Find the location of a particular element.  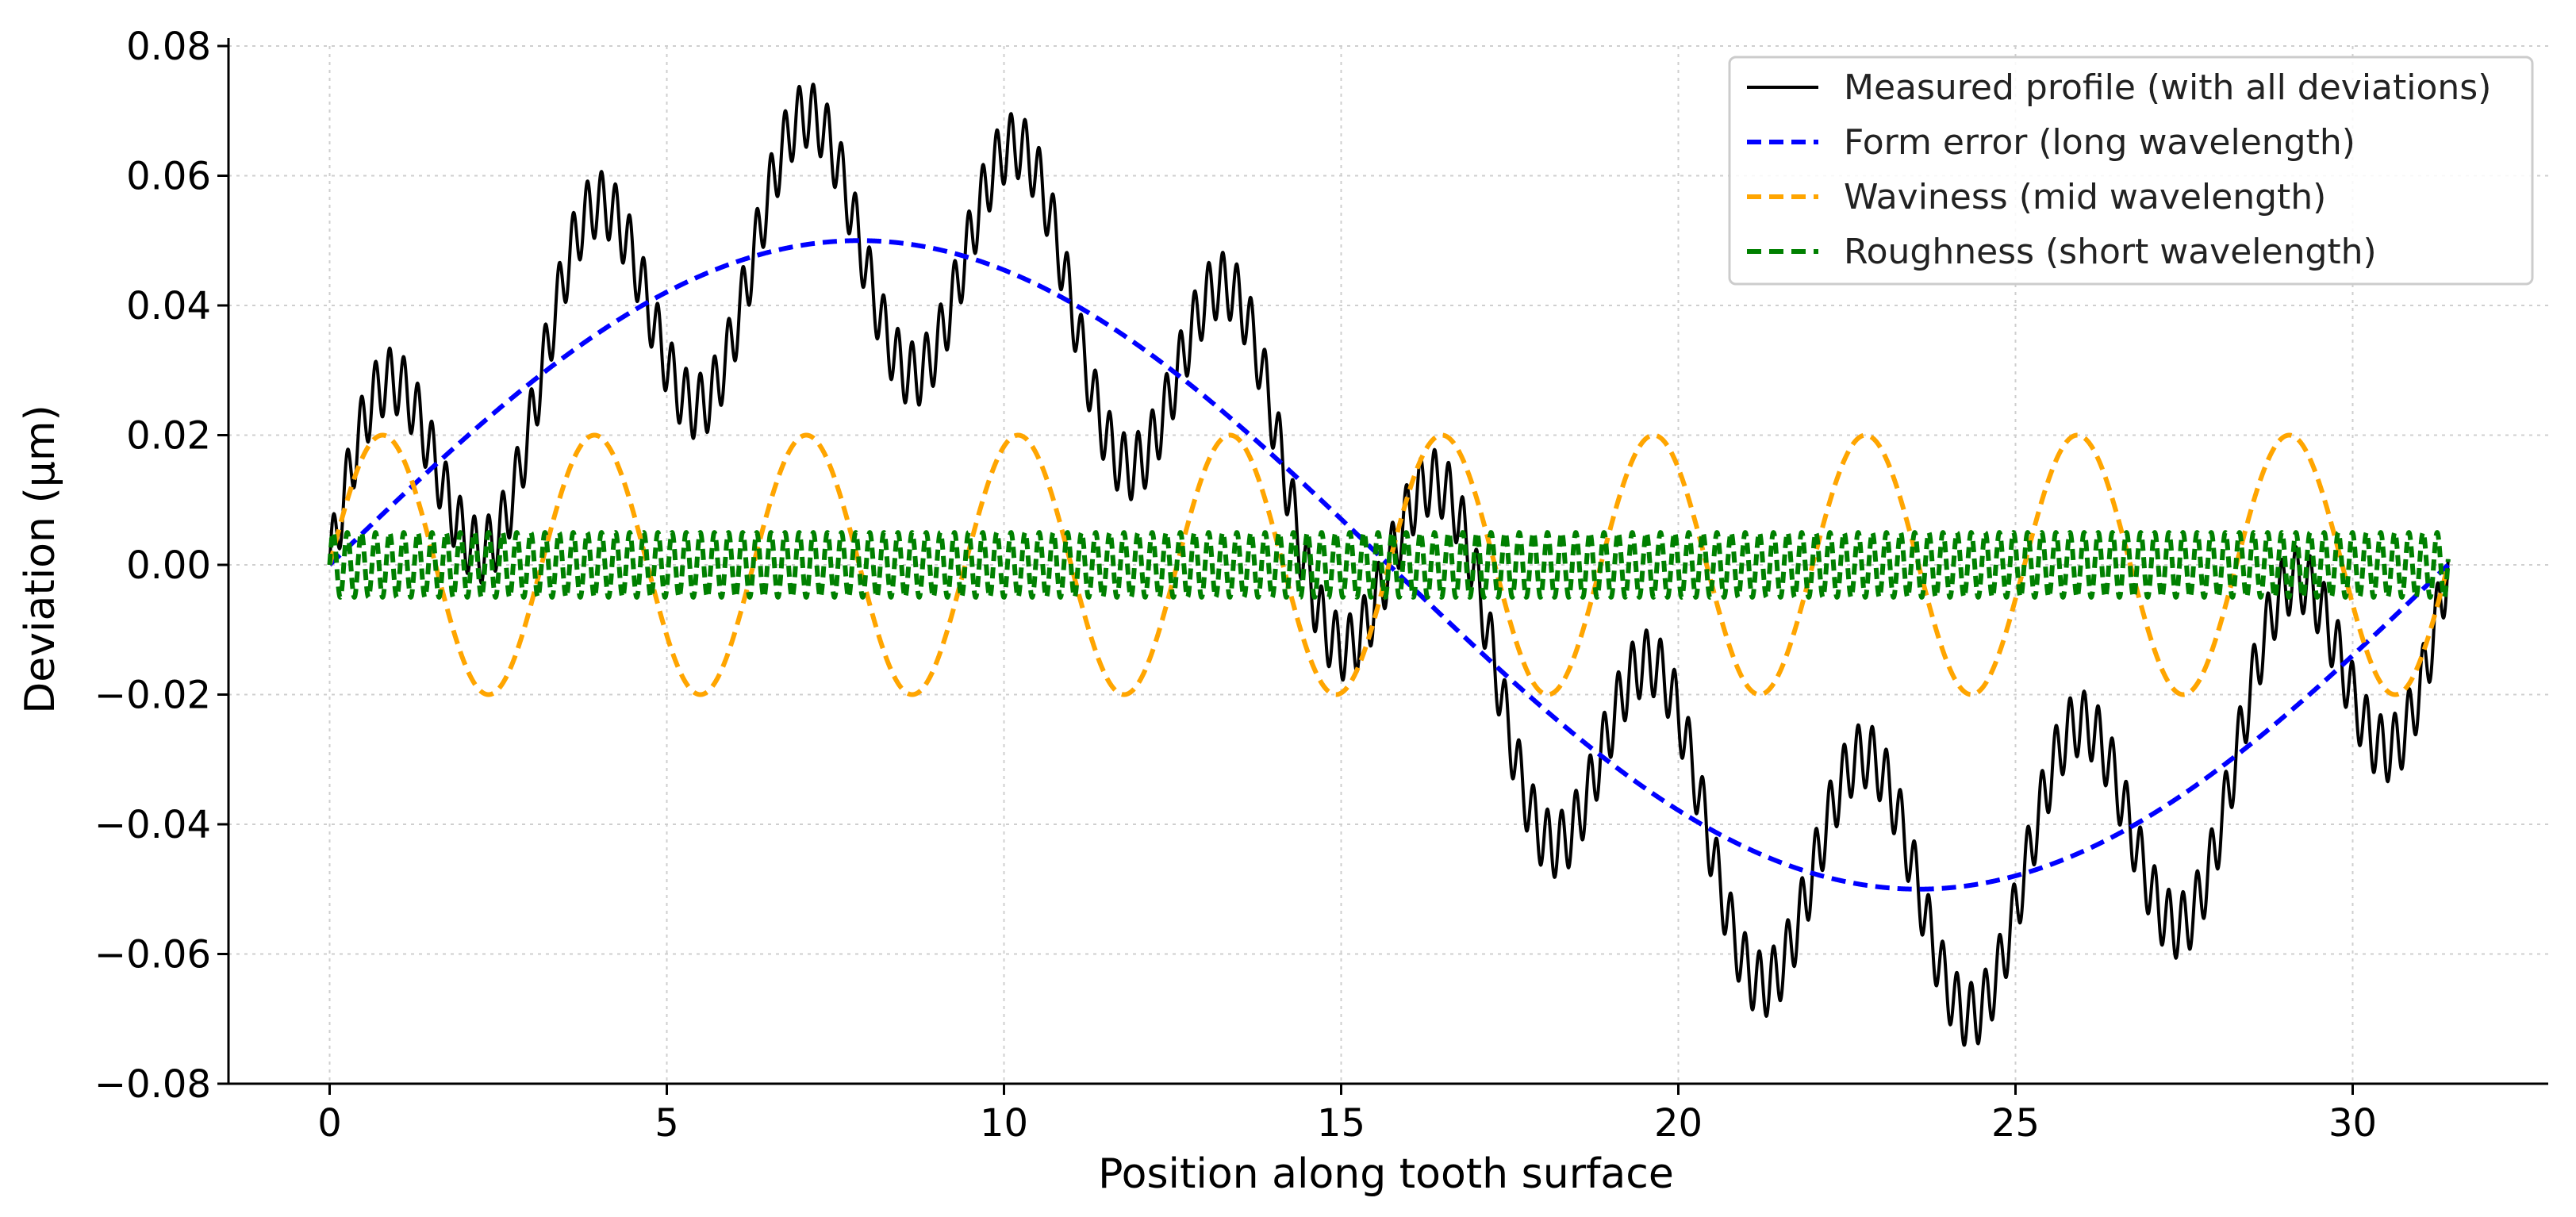

series-roughness is located at coordinates (1389, 565).